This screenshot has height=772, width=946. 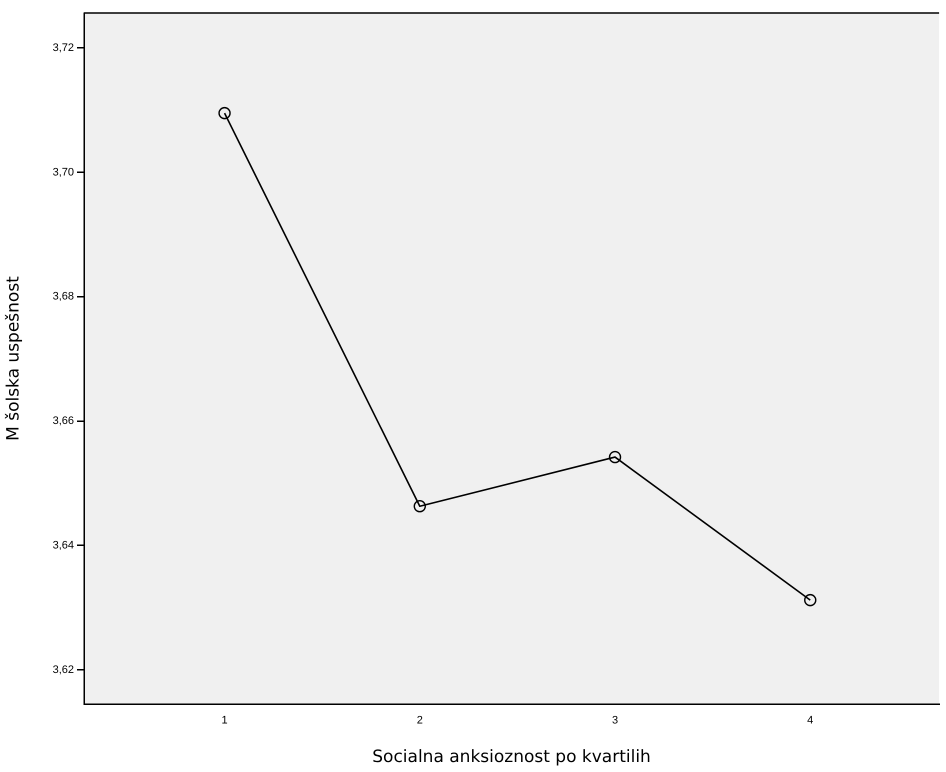 I want to click on y-tick-label: 3,70, so click(x=63, y=172).